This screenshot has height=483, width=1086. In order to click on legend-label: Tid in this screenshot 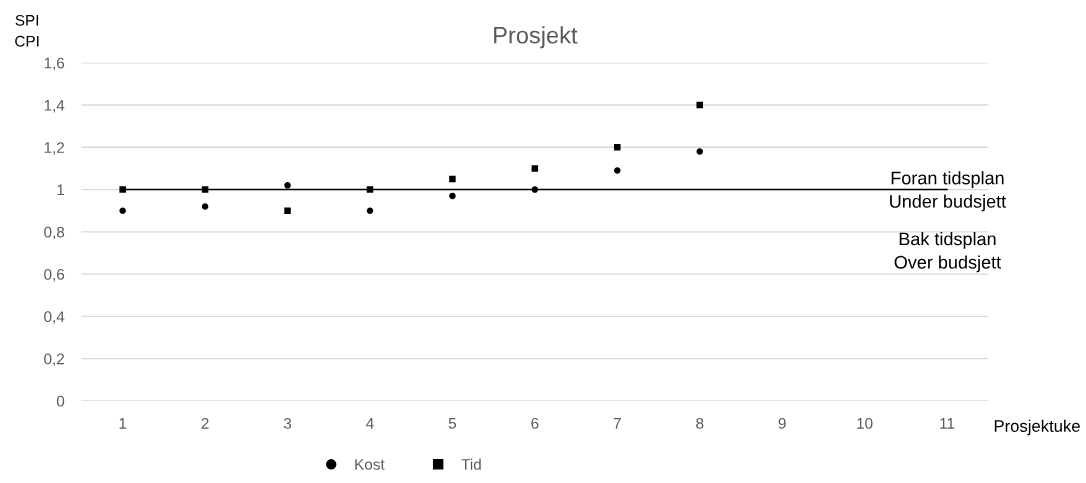, I will do `click(471, 464)`.